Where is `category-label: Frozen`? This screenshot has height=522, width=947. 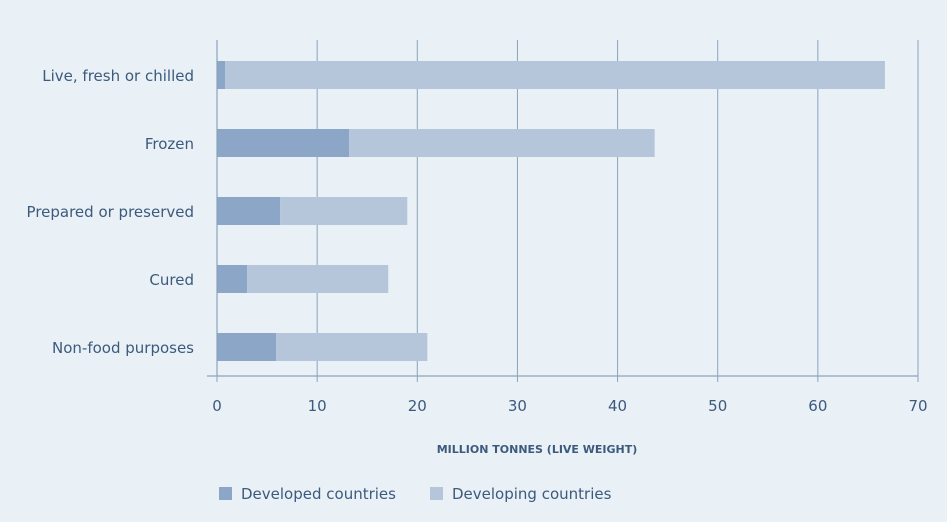
category-label: Frozen is located at coordinates (169, 144).